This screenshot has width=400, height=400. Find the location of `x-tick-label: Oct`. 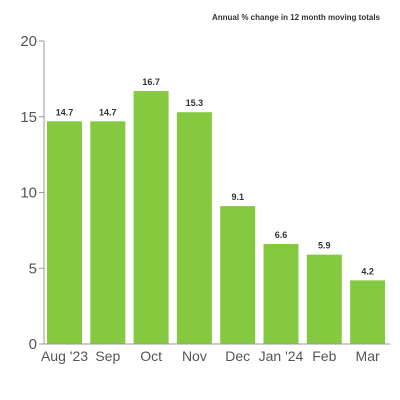

x-tick-label: Oct is located at coordinates (151, 356).